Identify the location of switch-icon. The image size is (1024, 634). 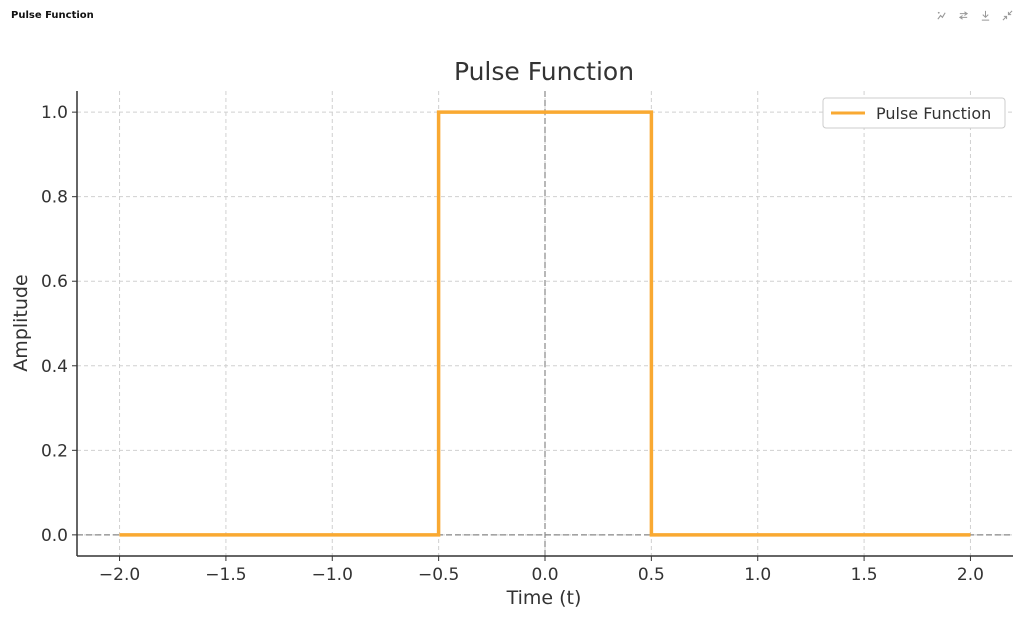
(963, 15).